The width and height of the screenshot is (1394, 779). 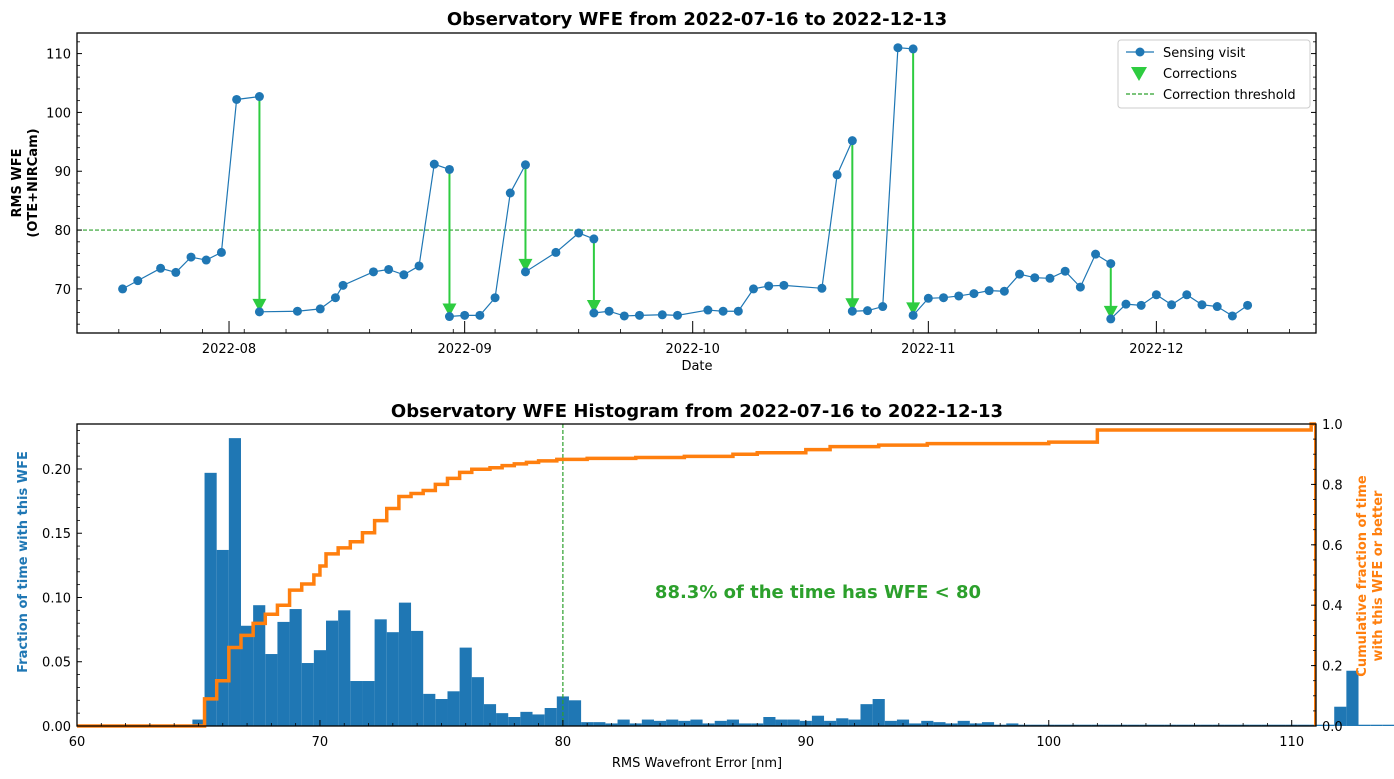 What do you see at coordinates (1332, 606) in the screenshot?
I see `bot-ytick-right-label-0.4: 0.4` at bounding box center [1332, 606].